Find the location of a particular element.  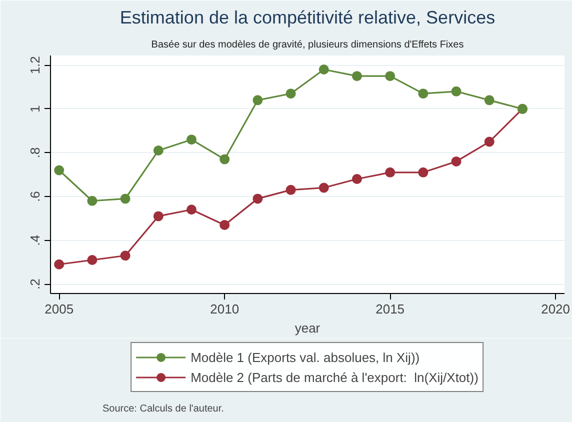

x-tick-label: 2005 is located at coordinates (59, 309).